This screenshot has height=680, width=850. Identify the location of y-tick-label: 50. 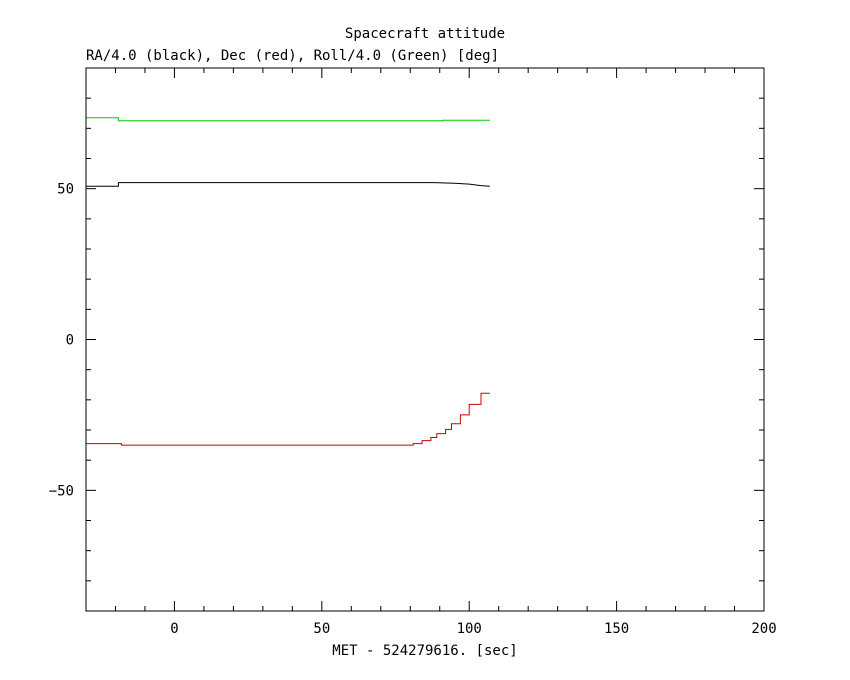
(65, 190).